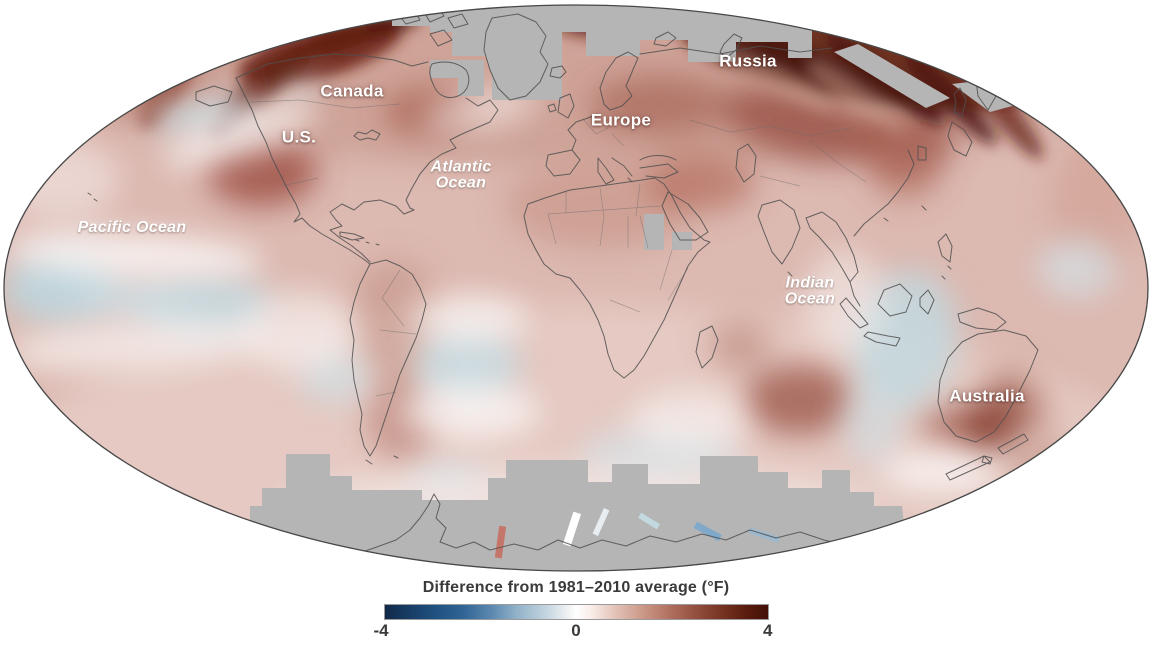 The height and width of the screenshot is (648, 1152). I want to click on colorbar-ticks: -4 0 4, so click(573, 632).